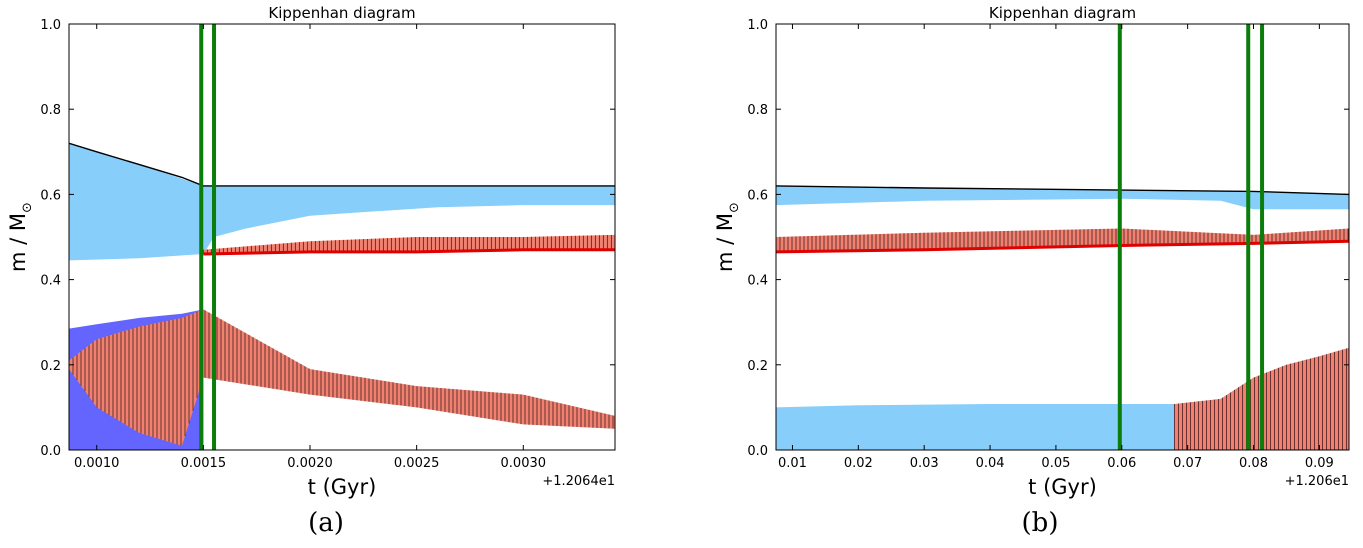  What do you see at coordinates (342, 377) in the screenshot?
I see `core-burning-zone` at bounding box center [342, 377].